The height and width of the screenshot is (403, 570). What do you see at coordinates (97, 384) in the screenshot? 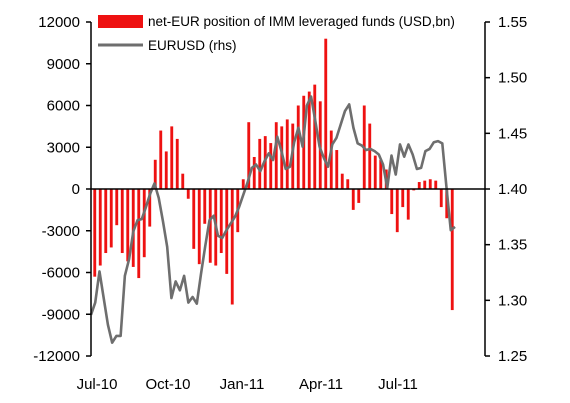
I see `x-tick-label: Jul-10` at bounding box center [97, 384].